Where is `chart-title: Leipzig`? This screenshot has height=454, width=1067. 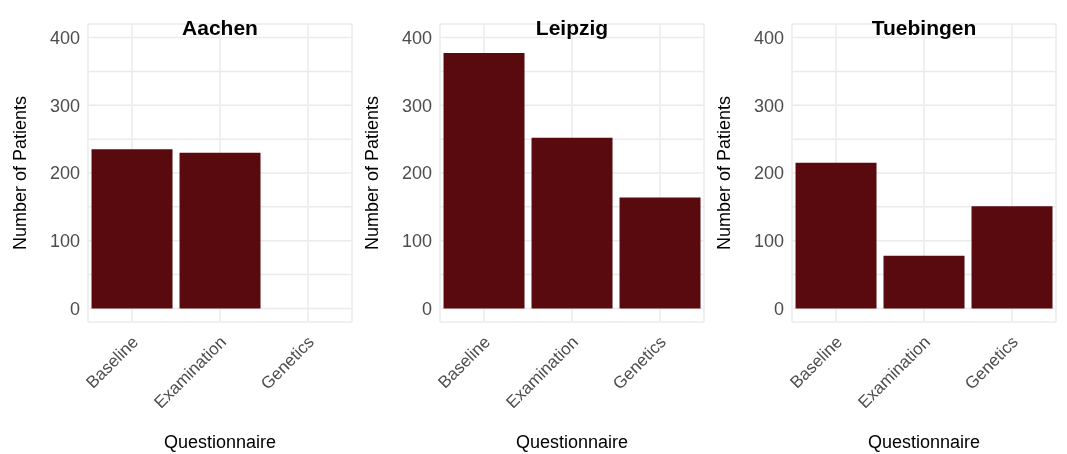
chart-title: Leipzig is located at coordinates (572, 28).